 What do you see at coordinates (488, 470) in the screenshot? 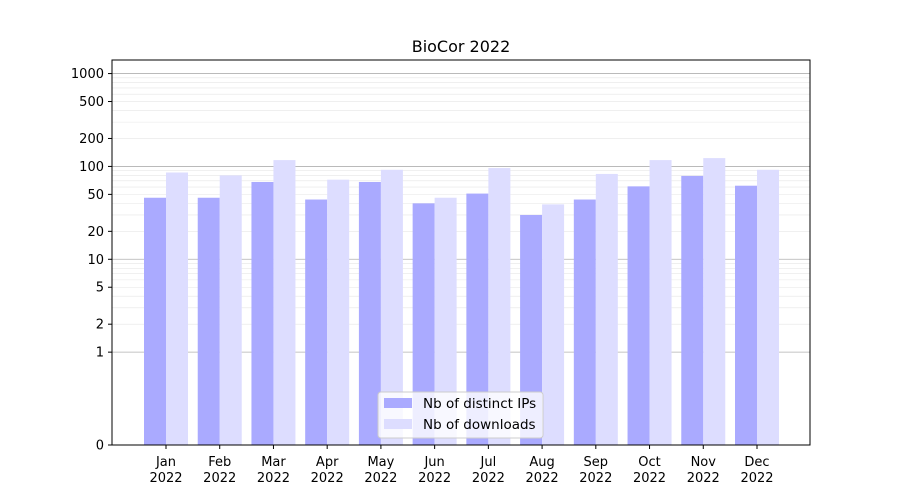
I see `x-tick-label: Jul 2022` at bounding box center [488, 470].